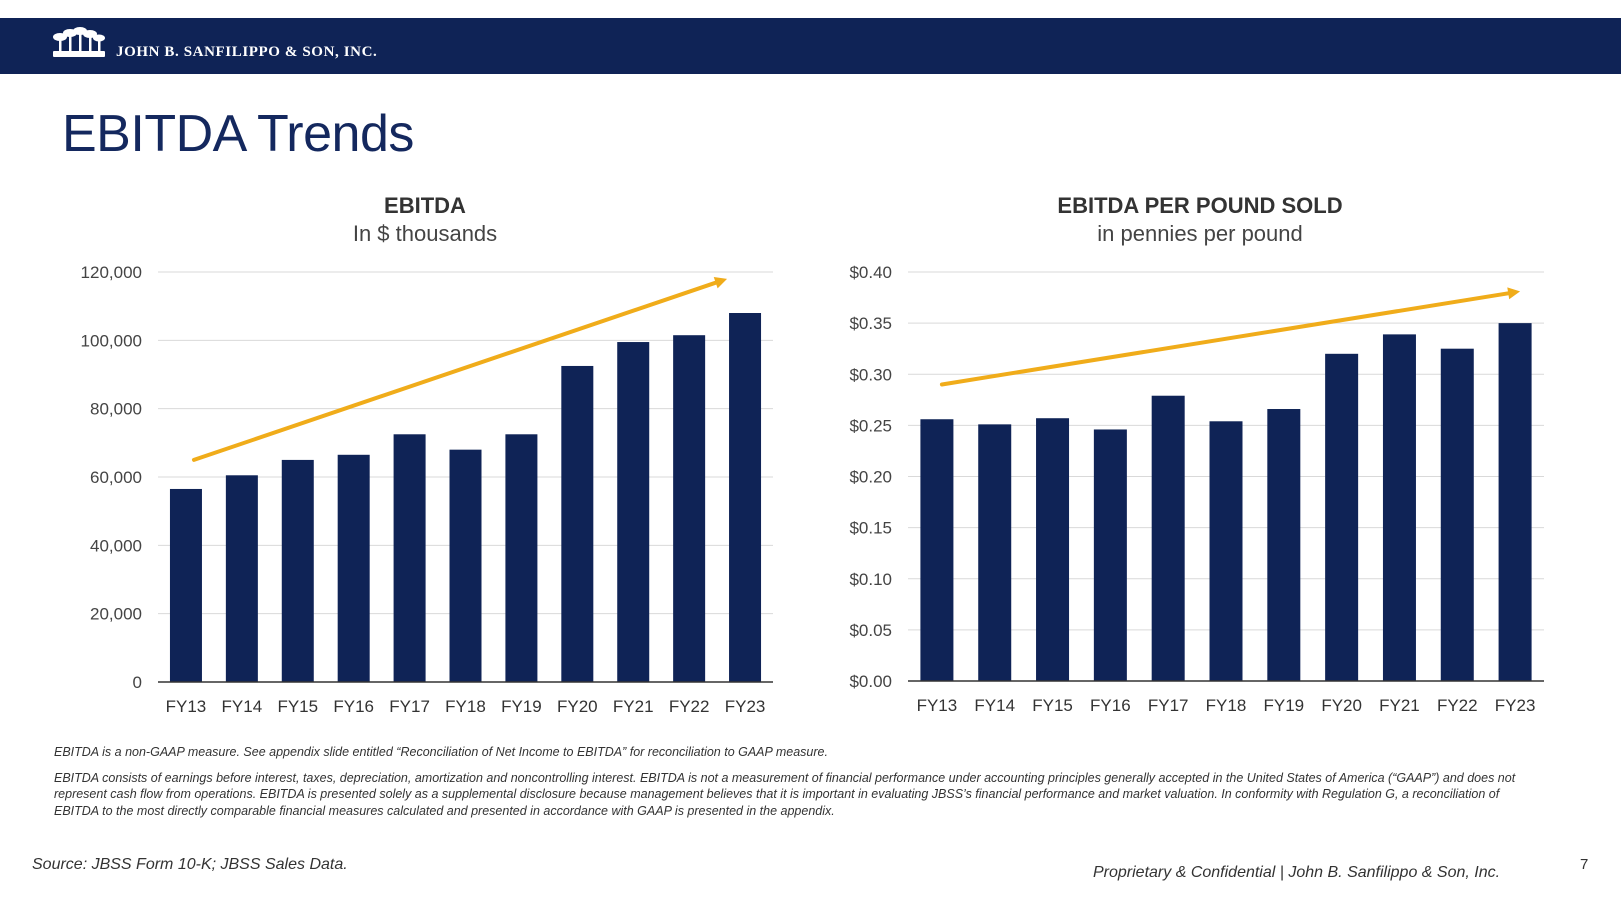  What do you see at coordinates (870, 323) in the screenshot?
I see `y-tick-label: $0.35` at bounding box center [870, 323].